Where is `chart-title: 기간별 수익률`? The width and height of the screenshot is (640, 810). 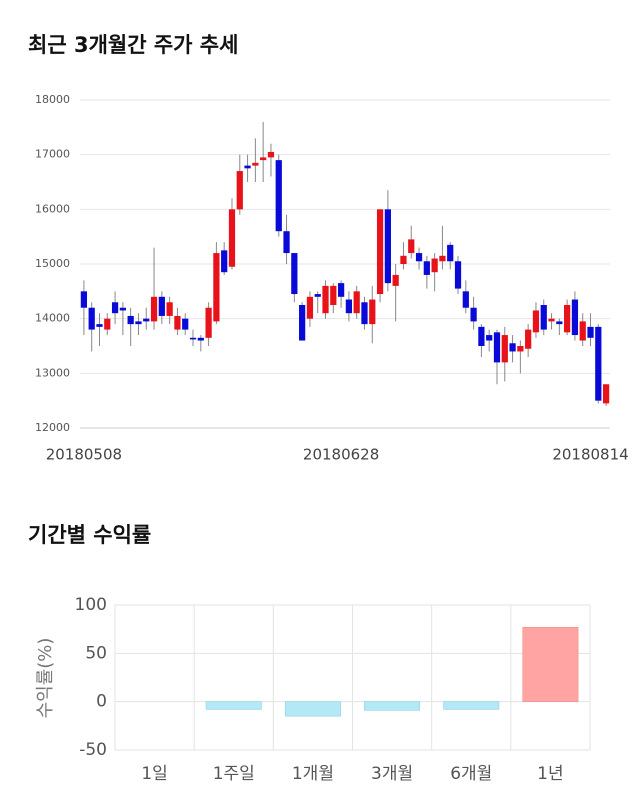
chart-title: 기간별 수익률 is located at coordinates (89, 535).